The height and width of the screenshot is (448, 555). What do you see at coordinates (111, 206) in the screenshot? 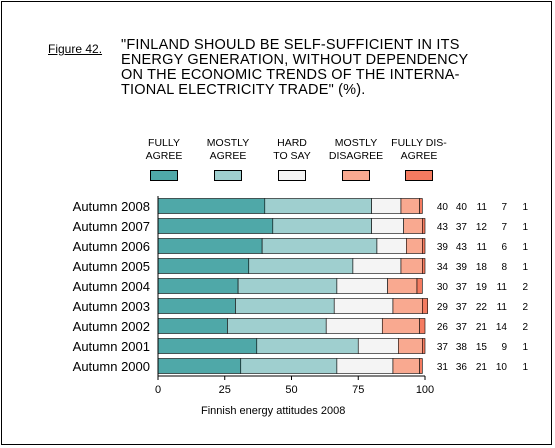
I see `category-label: Autumn 2008` at bounding box center [111, 206].